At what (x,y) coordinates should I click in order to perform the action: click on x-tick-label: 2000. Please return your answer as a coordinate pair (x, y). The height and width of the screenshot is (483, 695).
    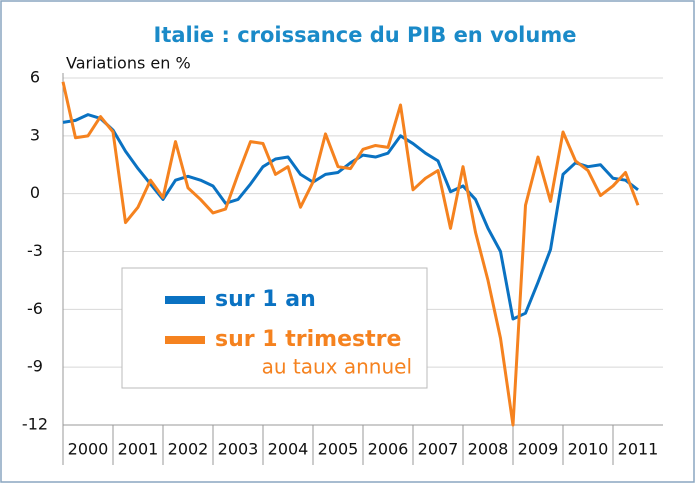
    Looking at the image, I should click on (88, 449).